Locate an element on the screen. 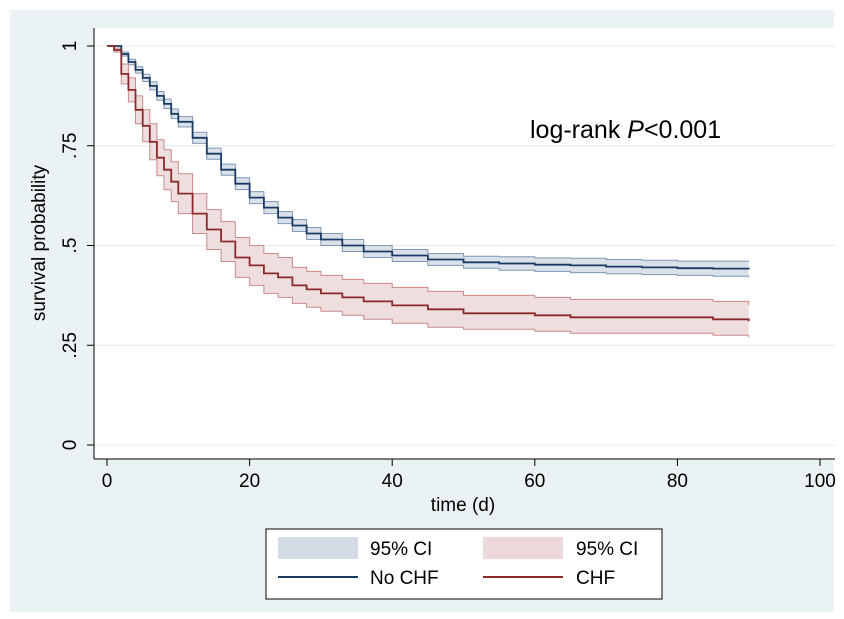 The image size is (844, 619). y-axis-title: survival probability is located at coordinates (39, 242).